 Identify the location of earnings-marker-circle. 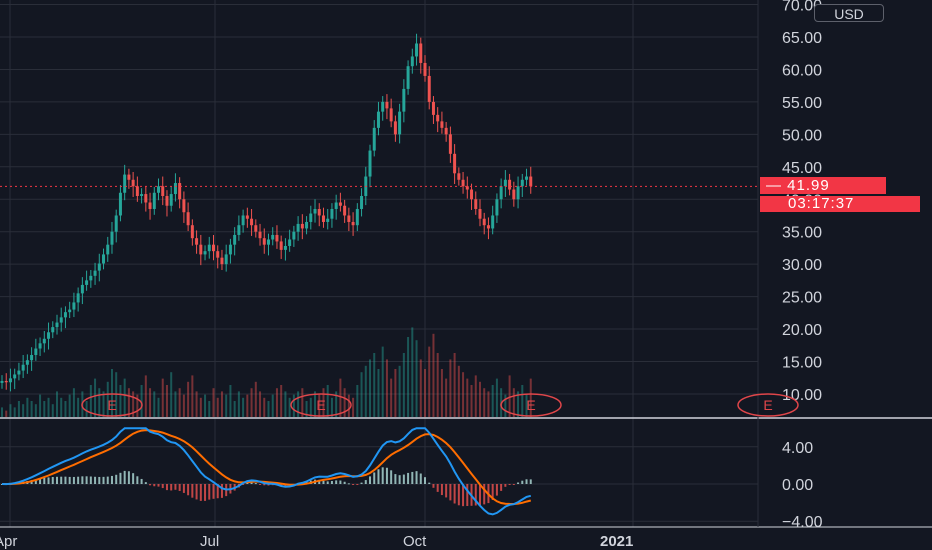
(768, 405).